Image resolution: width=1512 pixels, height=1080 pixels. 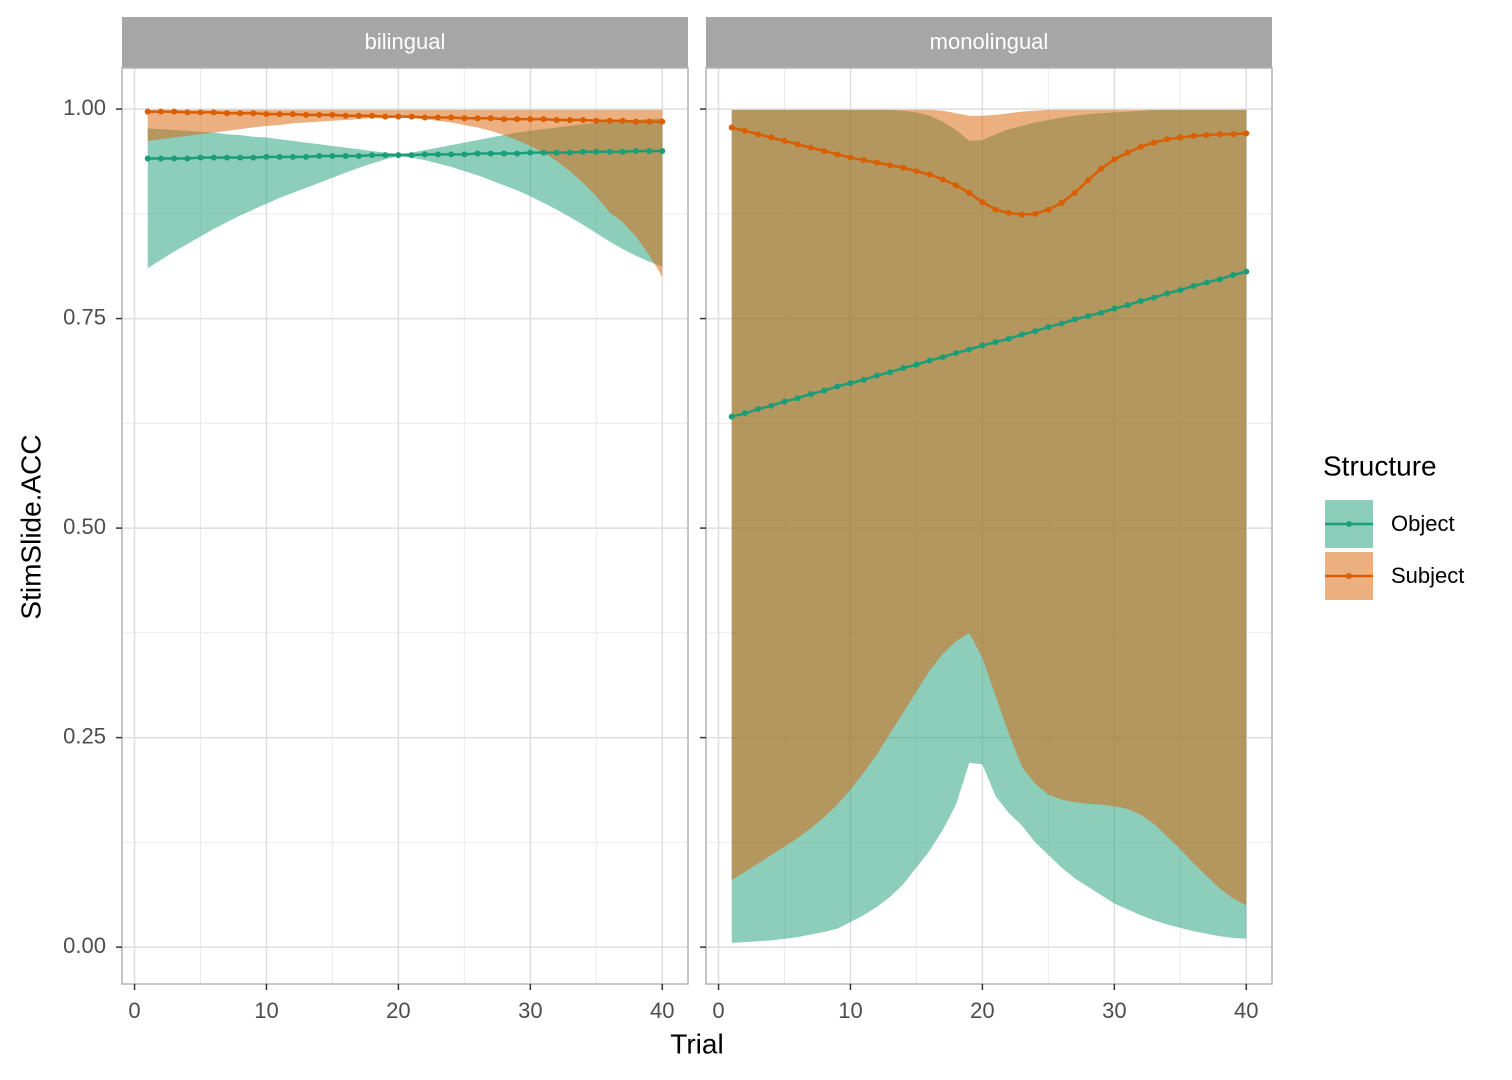 What do you see at coordinates (30, 526) in the screenshot?
I see `y-axis-title: StimSlide.ACC` at bounding box center [30, 526].